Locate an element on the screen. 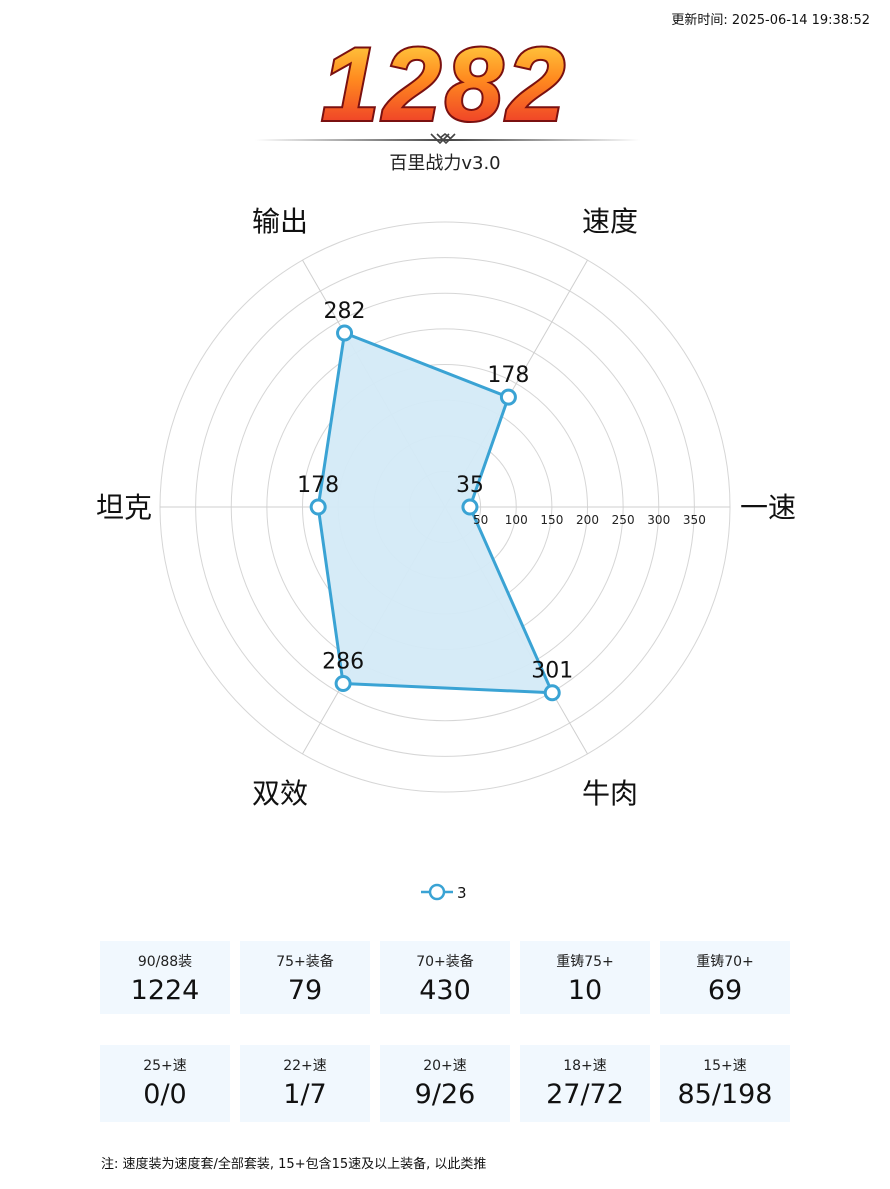  radar-tick-label: 50 is located at coordinates (480, 520).